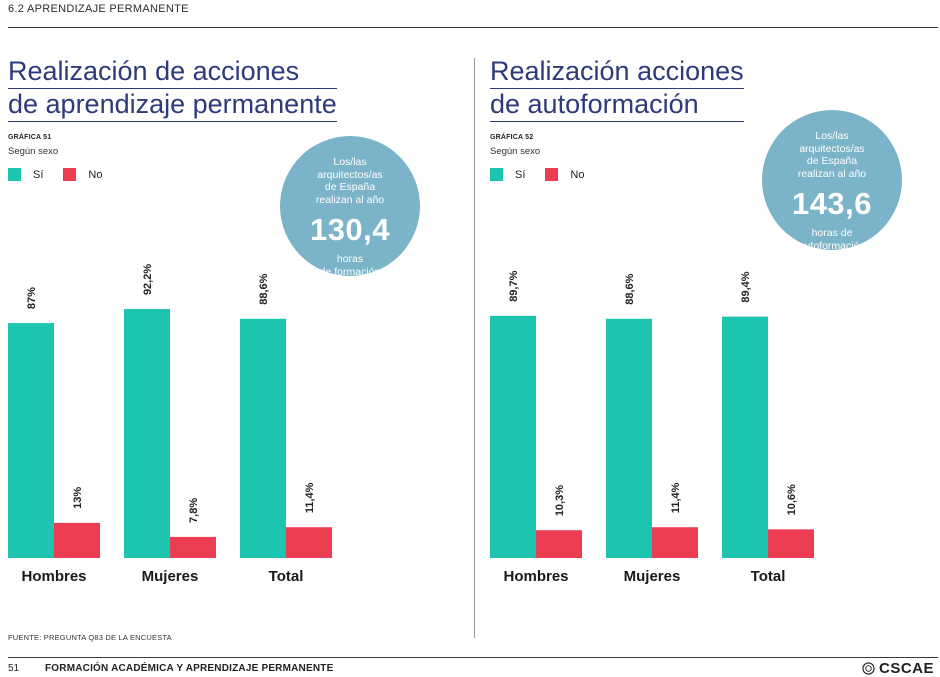 Image resolution: width=940 pixels, height=677 pixels. I want to click on page-number: 51, so click(14, 668).